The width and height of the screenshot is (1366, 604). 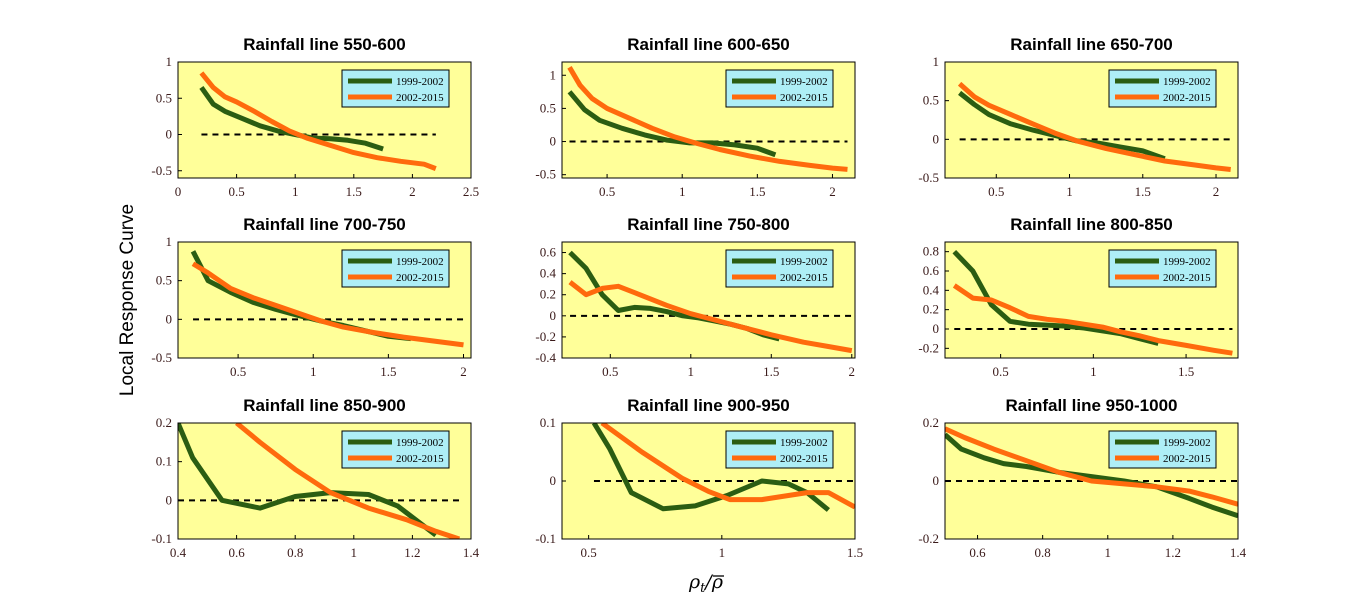 What do you see at coordinates (703, 588) in the screenshot?
I see `x-axis-label-sub: t` at bounding box center [703, 588].